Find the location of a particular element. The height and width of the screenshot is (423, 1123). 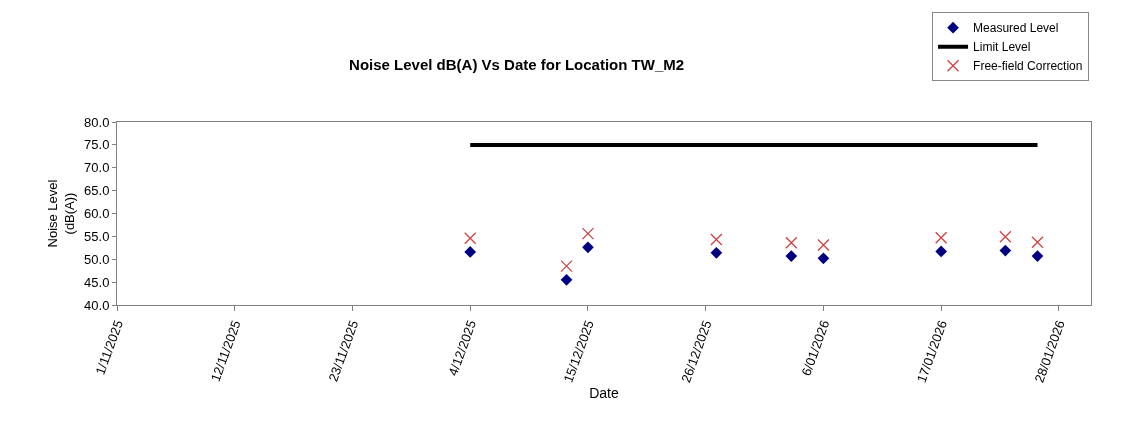

y-tick-label: 55.0 is located at coordinates (97, 236).